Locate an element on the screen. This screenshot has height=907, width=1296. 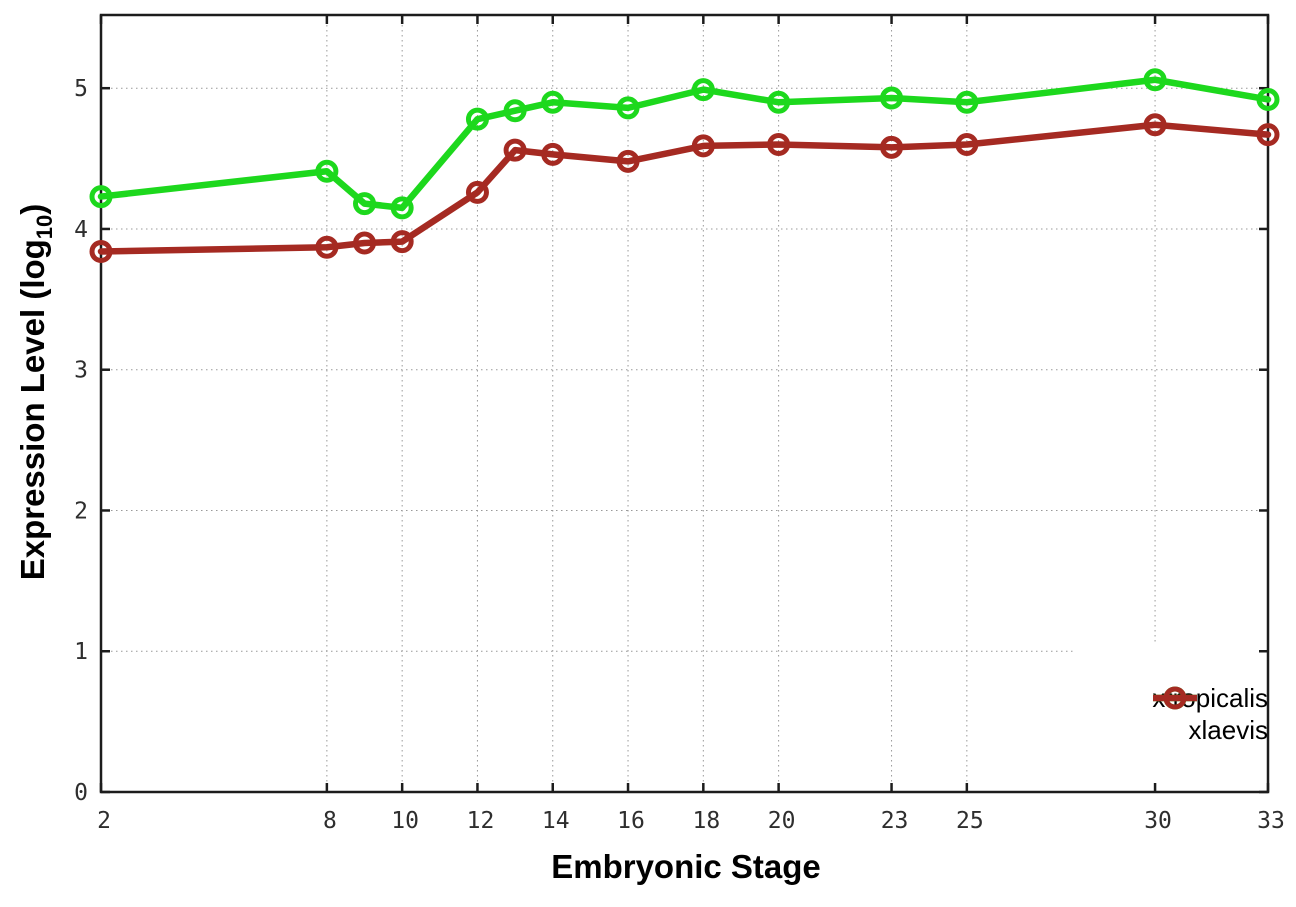
legend-item-xlaevis: xlaevis is located at coordinates (1210, 716).